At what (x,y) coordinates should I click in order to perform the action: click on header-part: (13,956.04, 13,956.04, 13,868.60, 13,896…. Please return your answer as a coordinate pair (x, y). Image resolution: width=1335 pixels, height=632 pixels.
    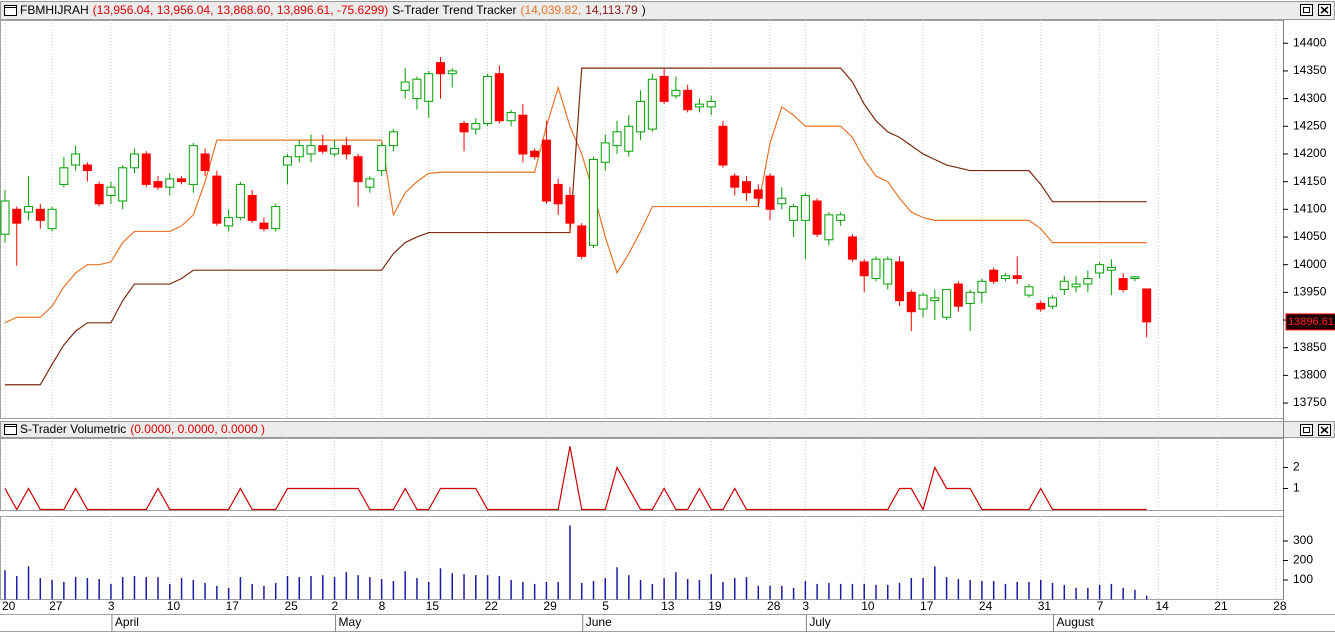
    Looking at the image, I should click on (241, 10).